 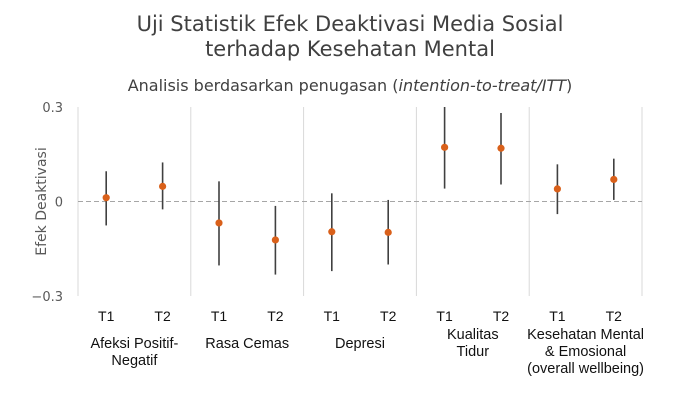 I want to click on group-label-line: Rasa Cemas, so click(x=247, y=344).